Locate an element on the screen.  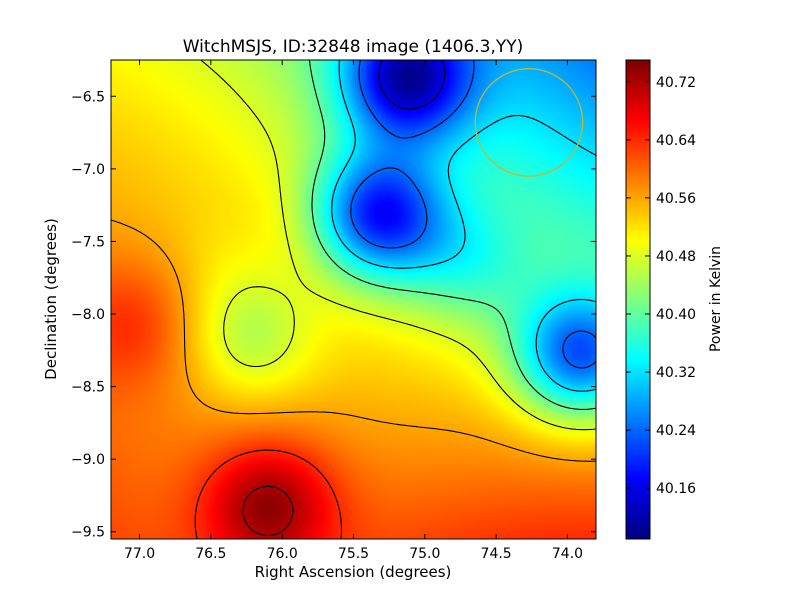
x-tick-label: 77.0 is located at coordinates (139, 554).